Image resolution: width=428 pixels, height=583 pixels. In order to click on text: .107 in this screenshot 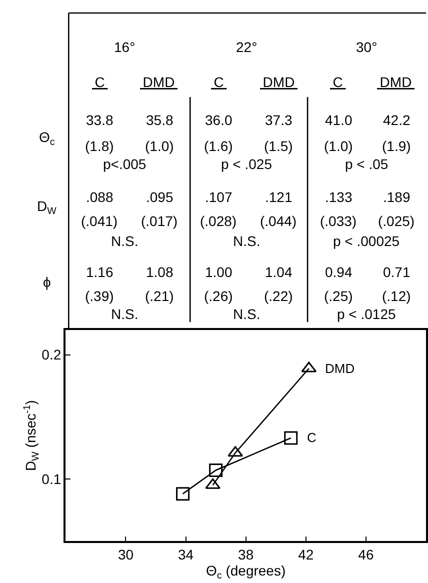, I will do `click(218, 197)`.